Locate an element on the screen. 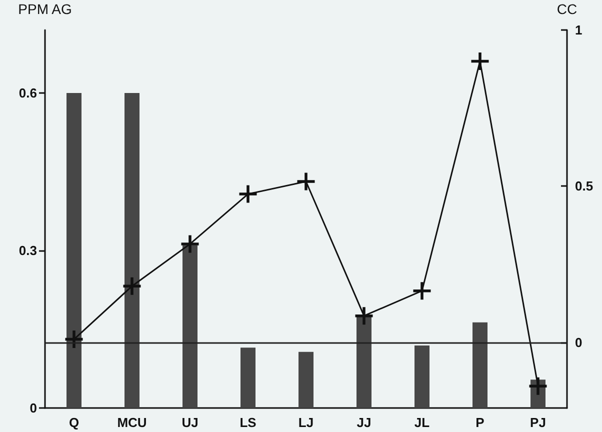 The image size is (602, 432). y2-tick-label: 0.5 is located at coordinates (584, 186).